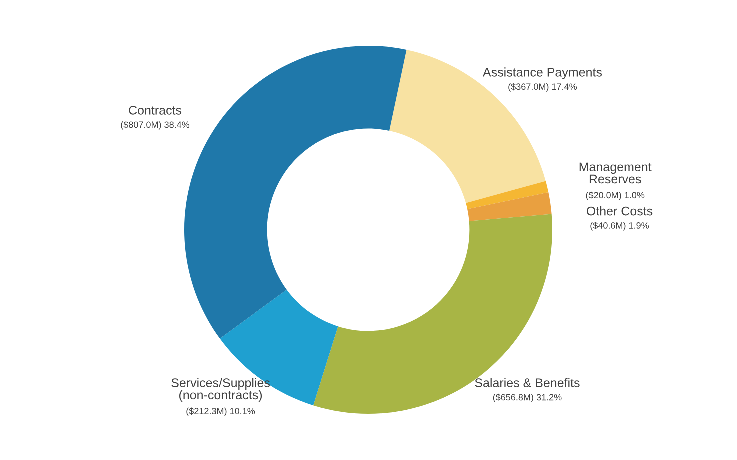  Describe the element at coordinates (543, 87) in the screenshot. I see `data-label: ($367.0M) 17.4%` at that location.